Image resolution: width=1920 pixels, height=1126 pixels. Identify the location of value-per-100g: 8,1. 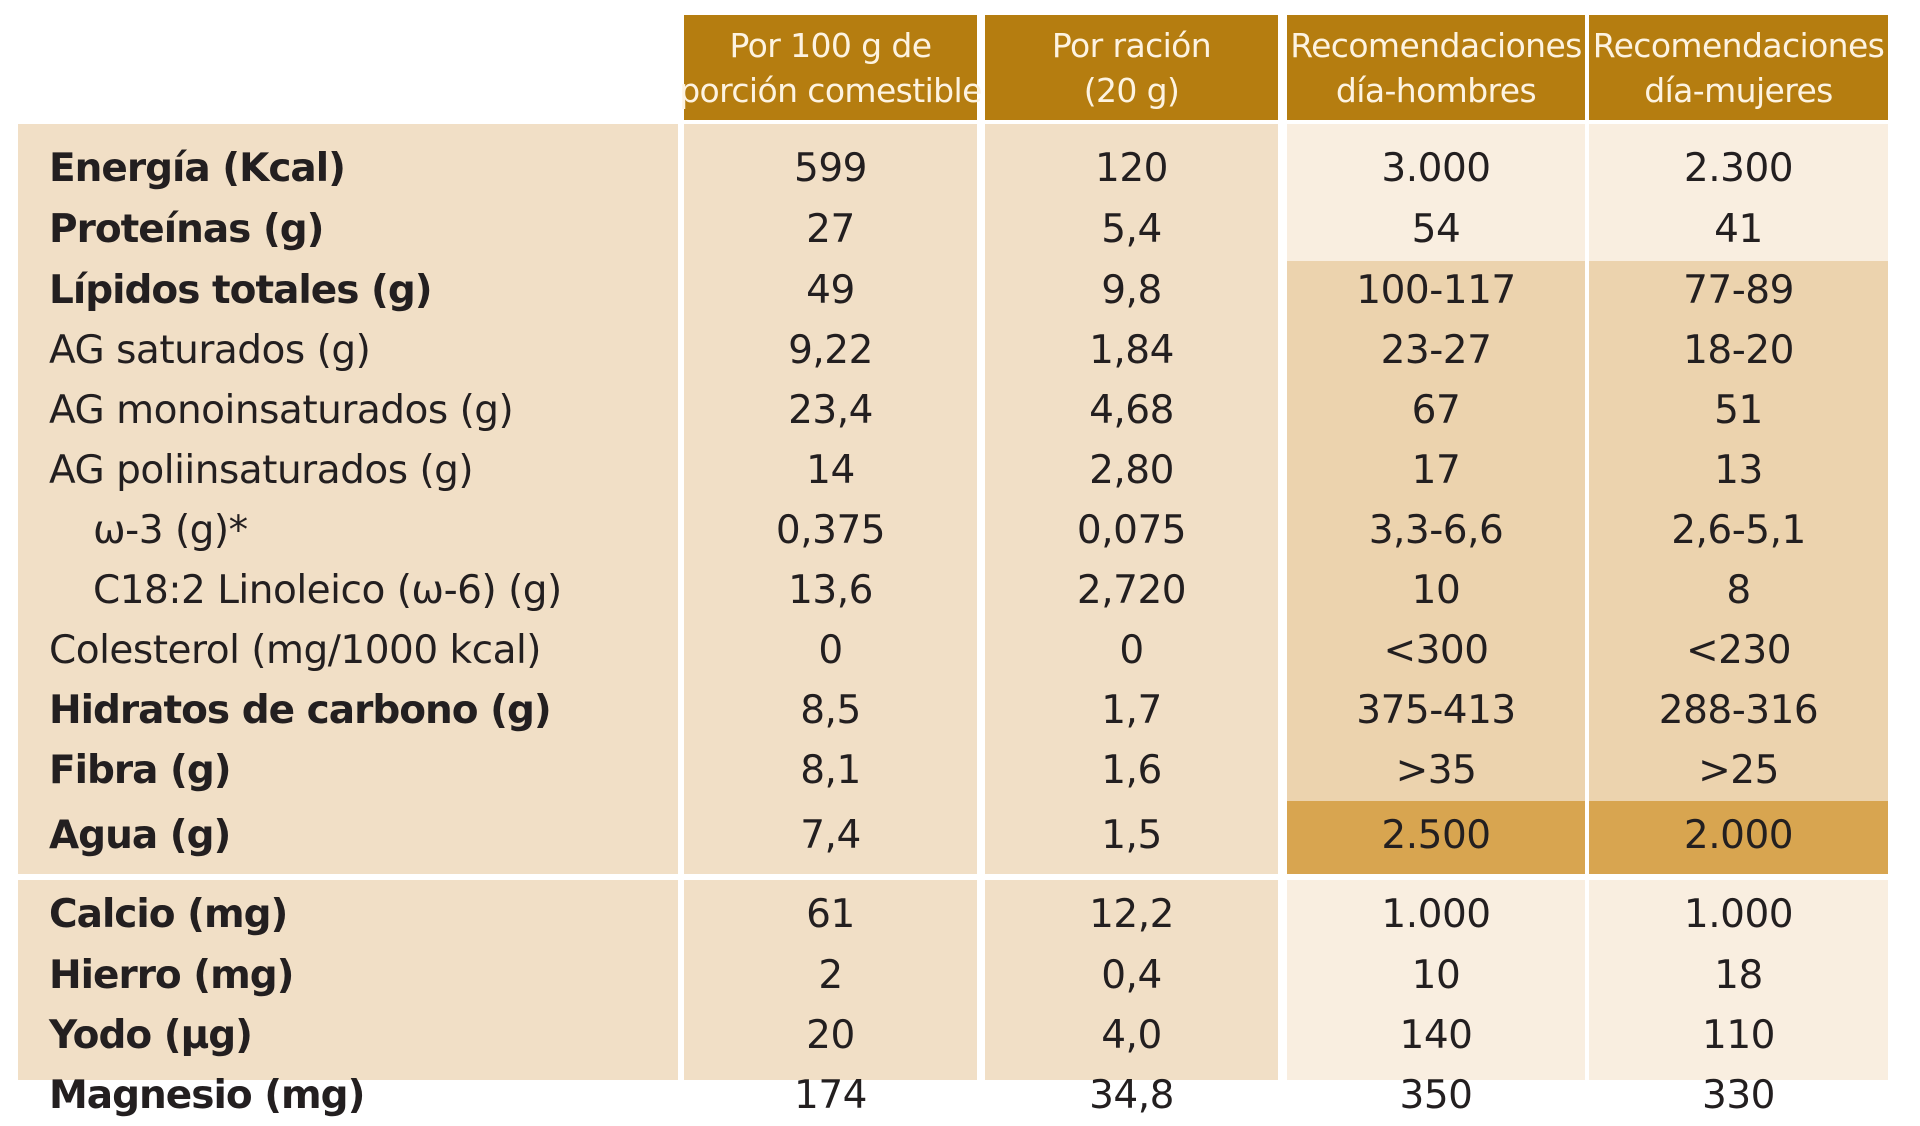
(830, 770).